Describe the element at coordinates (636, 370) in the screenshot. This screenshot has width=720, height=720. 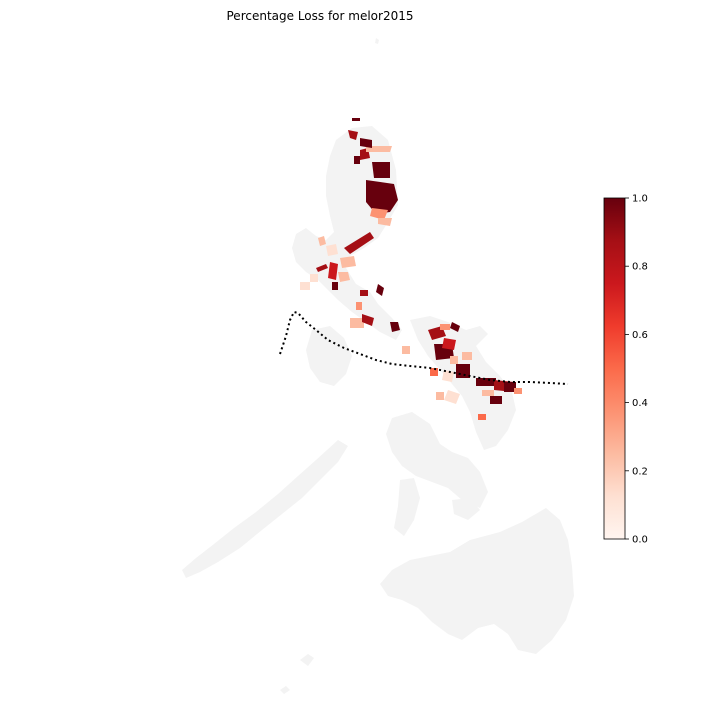
I see `colorbar-ticks: 0.0 0.2 0.4 0.6 0.8 1.0` at that location.